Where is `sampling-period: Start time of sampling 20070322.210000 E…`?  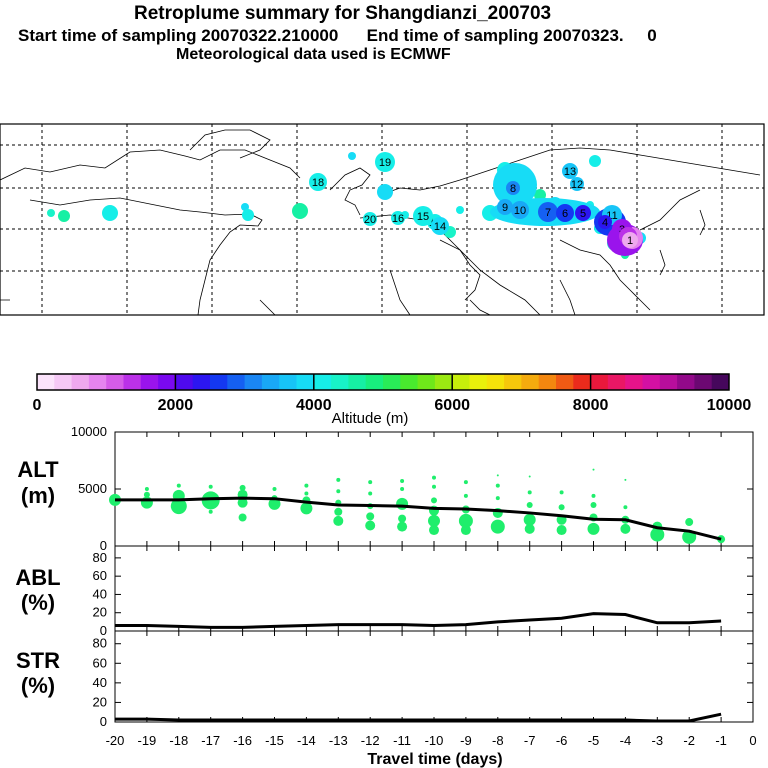 sampling-period: Start time of sampling 20070322.210000 E… is located at coordinates (337, 35).